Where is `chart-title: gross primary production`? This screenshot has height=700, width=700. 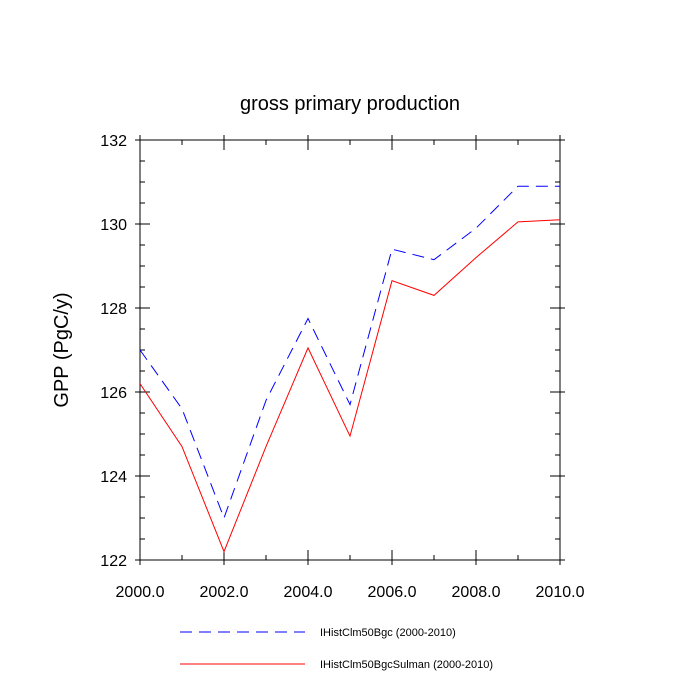
chart-title: gross primary production is located at coordinates (350, 104).